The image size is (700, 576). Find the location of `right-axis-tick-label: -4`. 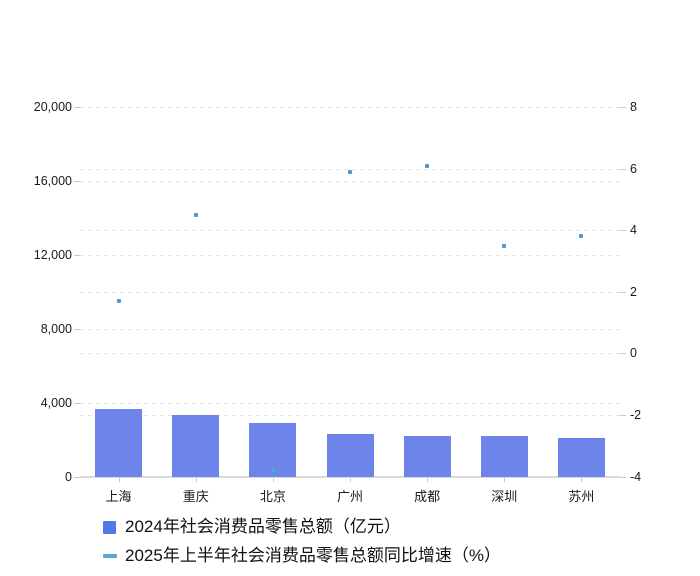

right-axis-tick-label: -4 is located at coordinates (636, 476).